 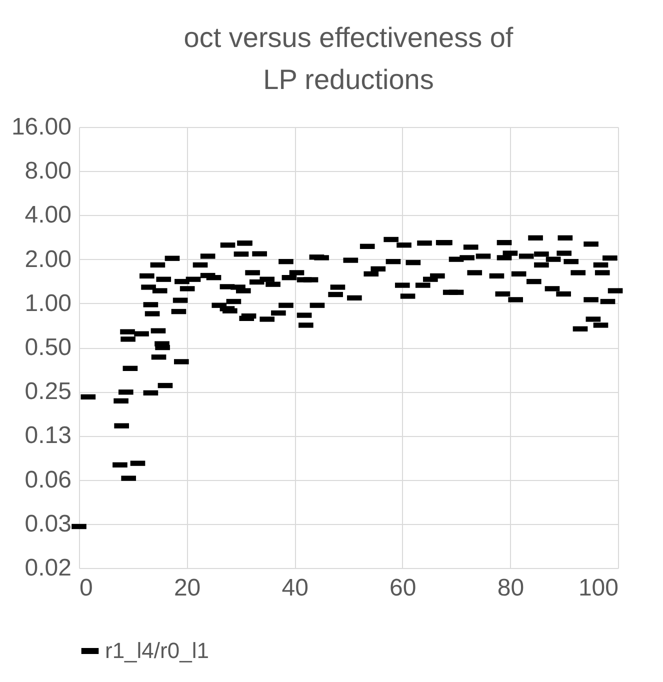 I want to click on chart-title: oct versus effectiveness of LP reductions, so click(x=349, y=58).